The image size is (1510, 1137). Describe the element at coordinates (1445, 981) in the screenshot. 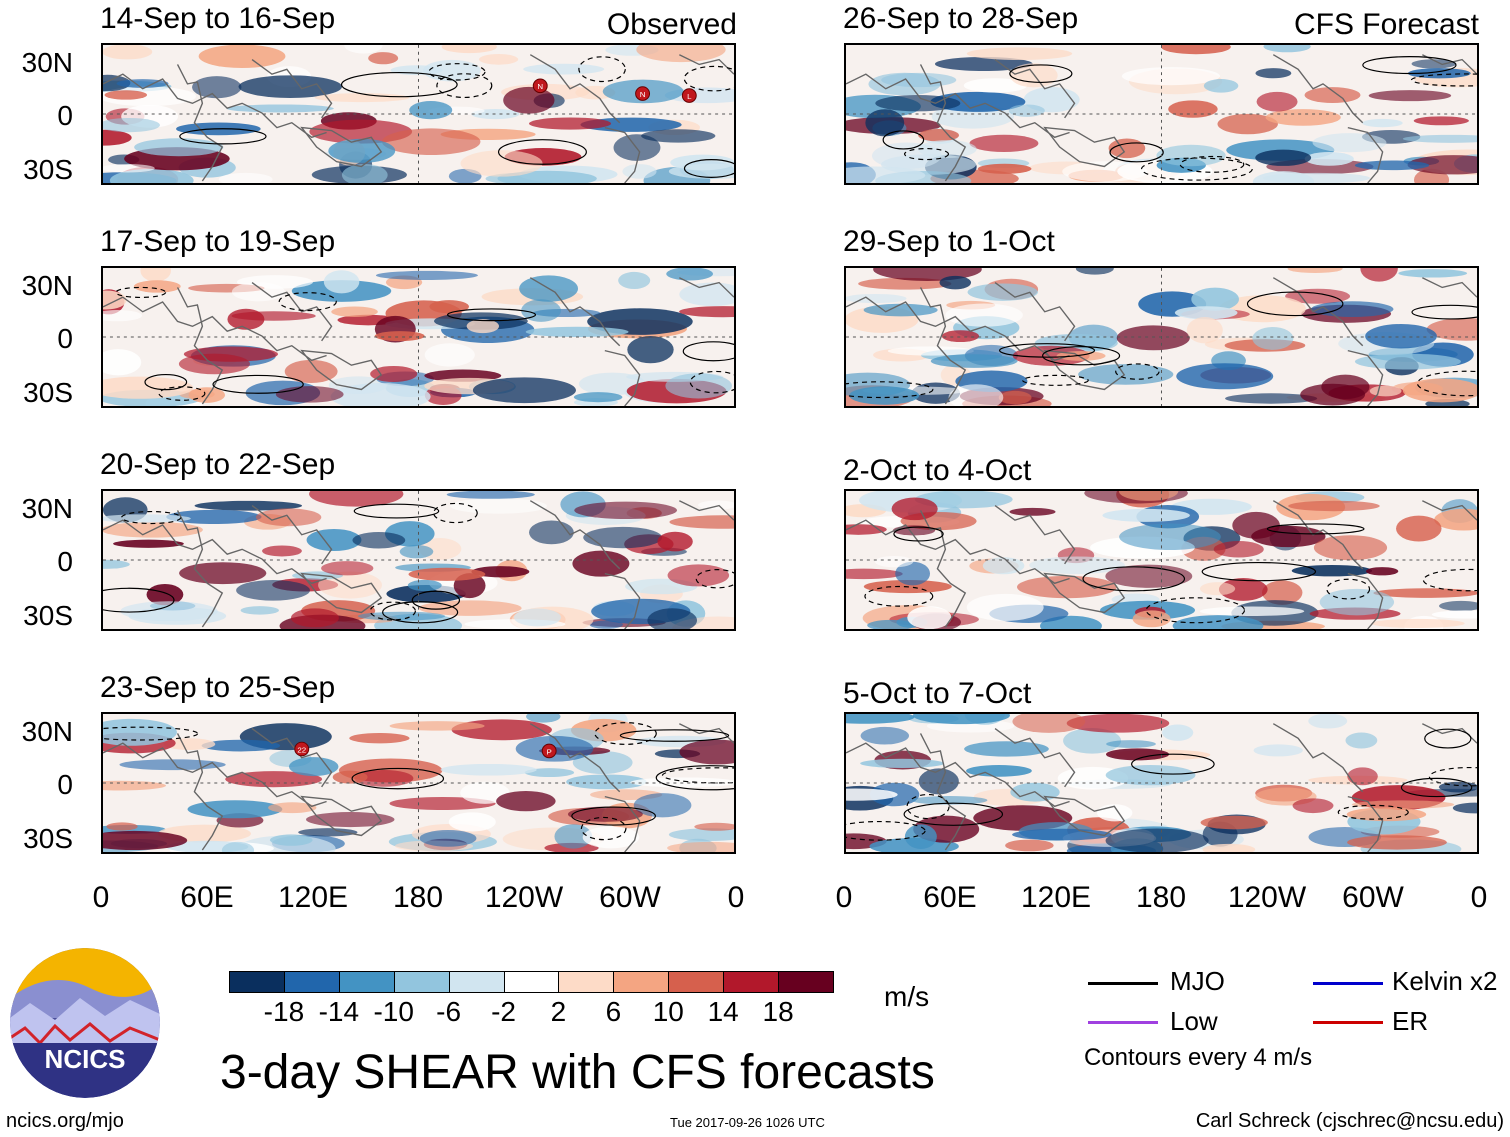

I see `legend-label-kelvin: Kelvin x2` at that location.